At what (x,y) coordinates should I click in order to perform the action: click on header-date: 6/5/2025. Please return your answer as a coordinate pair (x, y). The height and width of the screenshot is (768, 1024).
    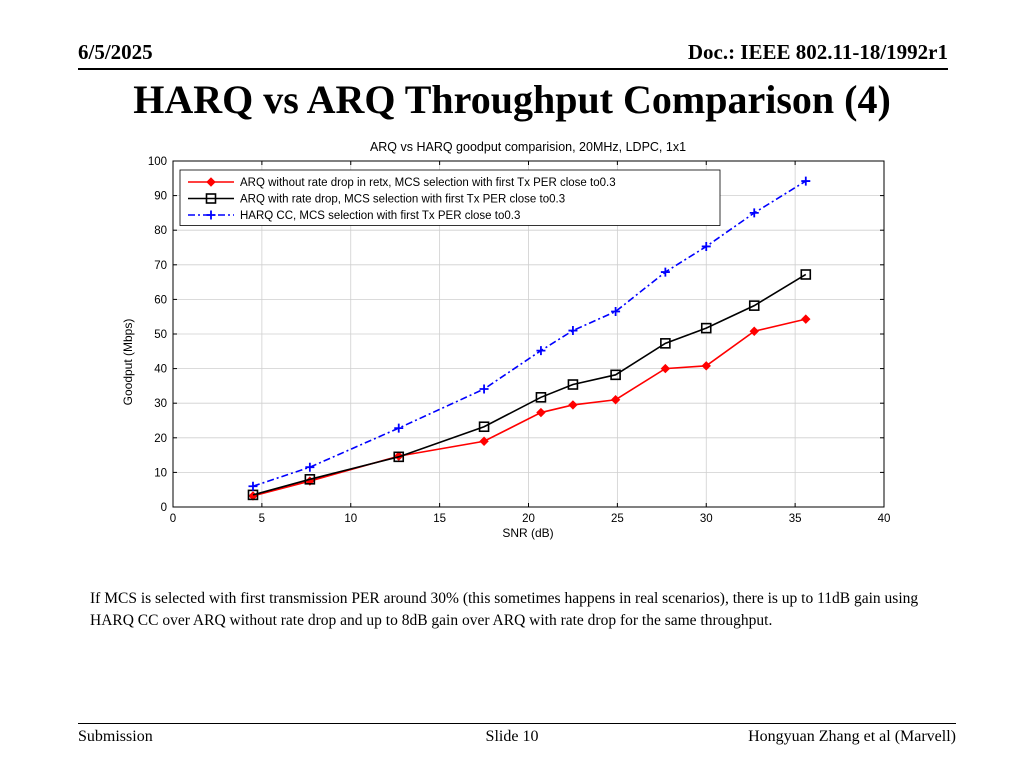
    Looking at the image, I should click on (115, 52).